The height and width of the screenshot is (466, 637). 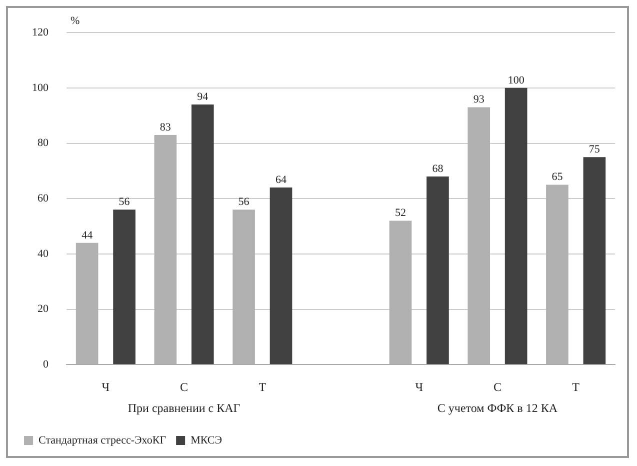 What do you see at coordinates (203, 96) in the screenshot?
I see `data-label: 94` at bounding box center [203, 96].